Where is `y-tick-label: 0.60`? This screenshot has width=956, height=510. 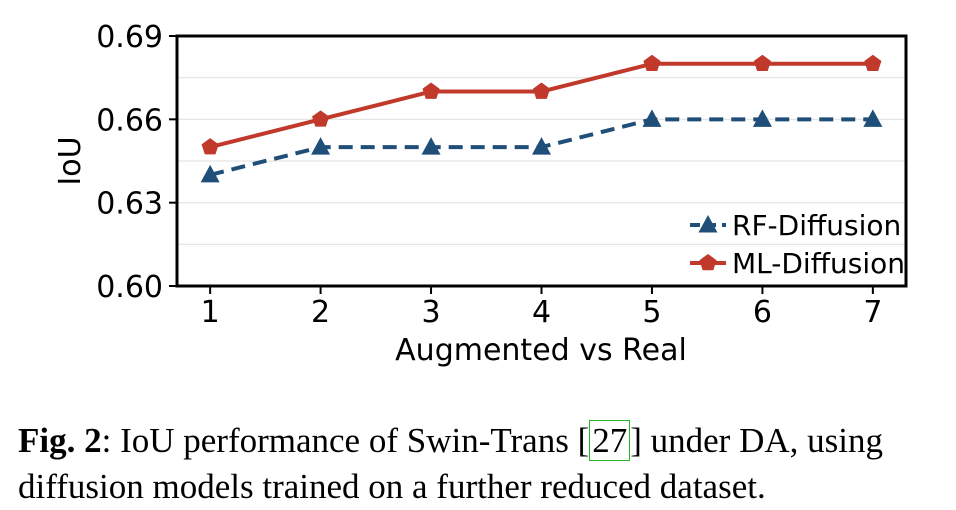
y-tick-label: 0.60 is located at coordinates (129, 287).